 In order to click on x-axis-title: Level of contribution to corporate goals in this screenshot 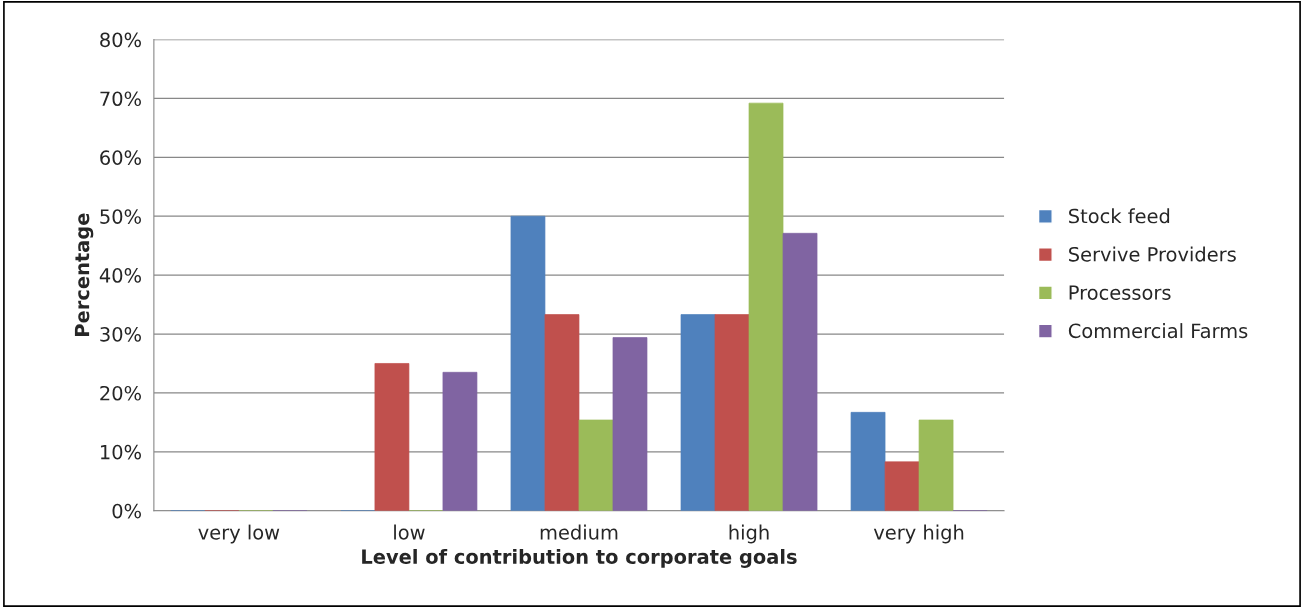, I will do `click(579, 558)`.